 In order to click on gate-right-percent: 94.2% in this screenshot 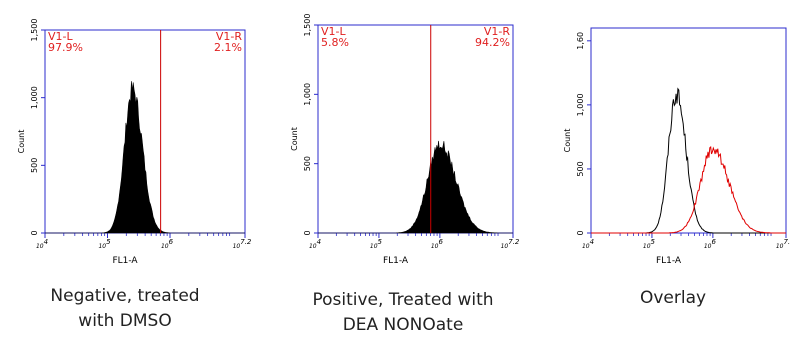, I will do `click(492, 42)`.